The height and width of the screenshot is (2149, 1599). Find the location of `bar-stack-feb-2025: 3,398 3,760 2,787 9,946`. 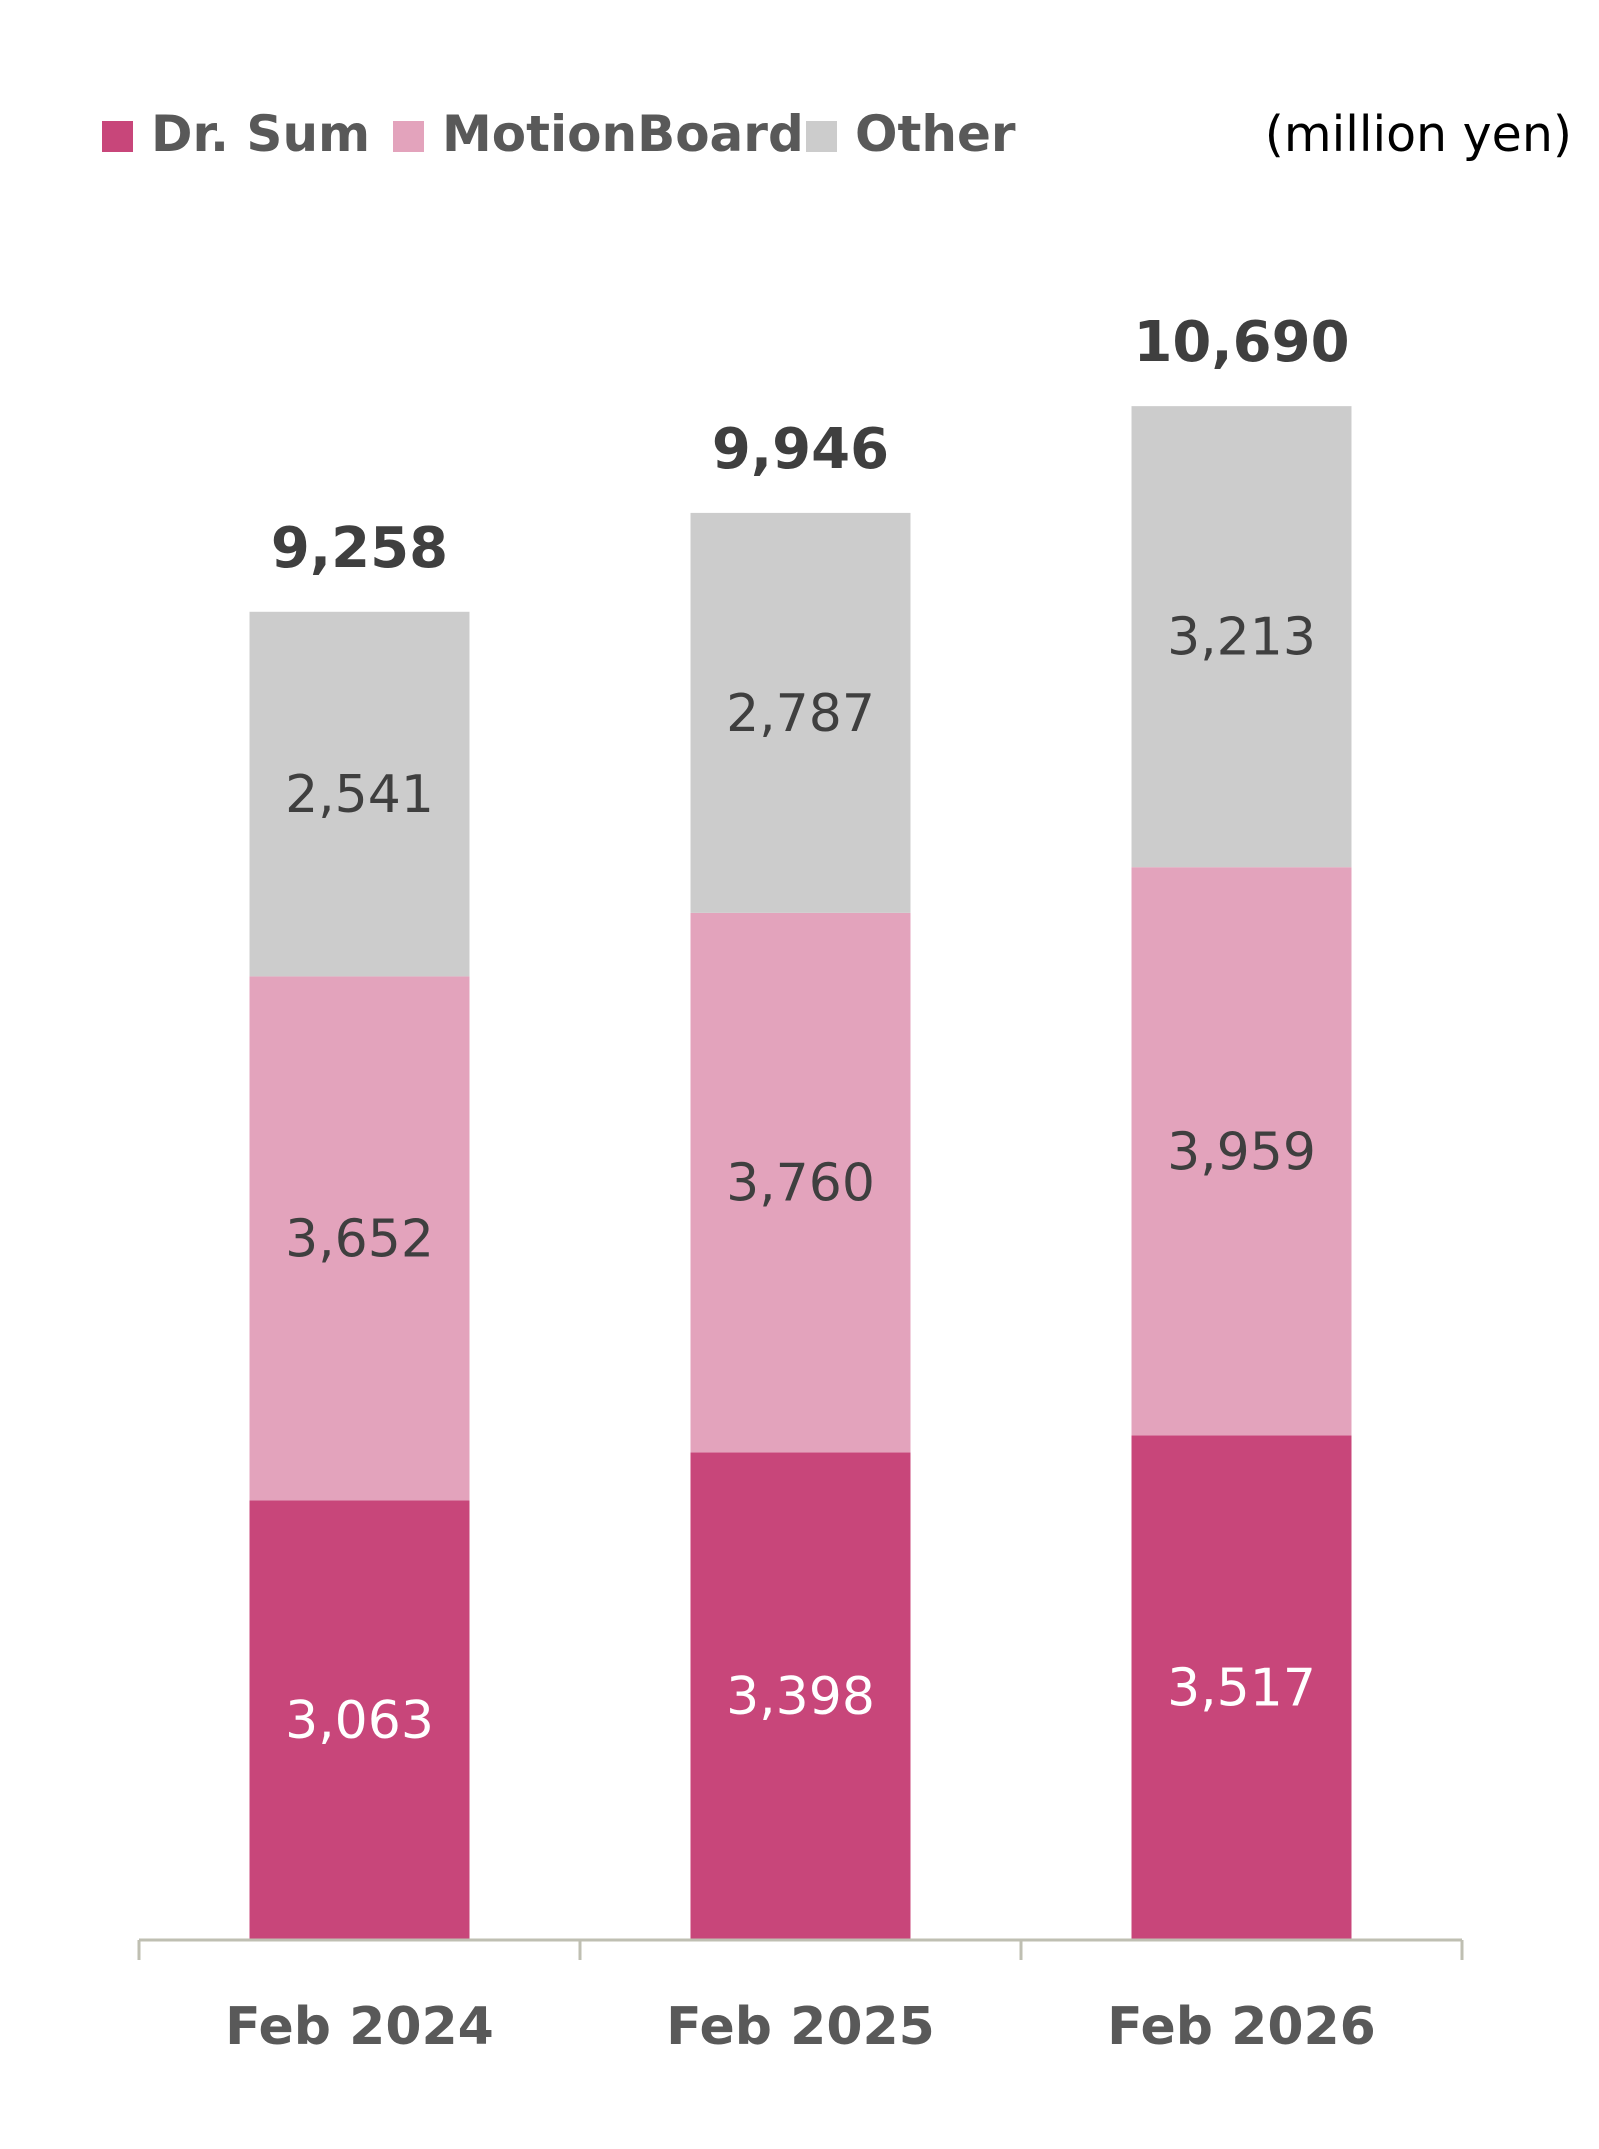

bar-stack-feb-2025: 3,398 3,760 2,787 9,946 is located at coordinates (800, 1178).